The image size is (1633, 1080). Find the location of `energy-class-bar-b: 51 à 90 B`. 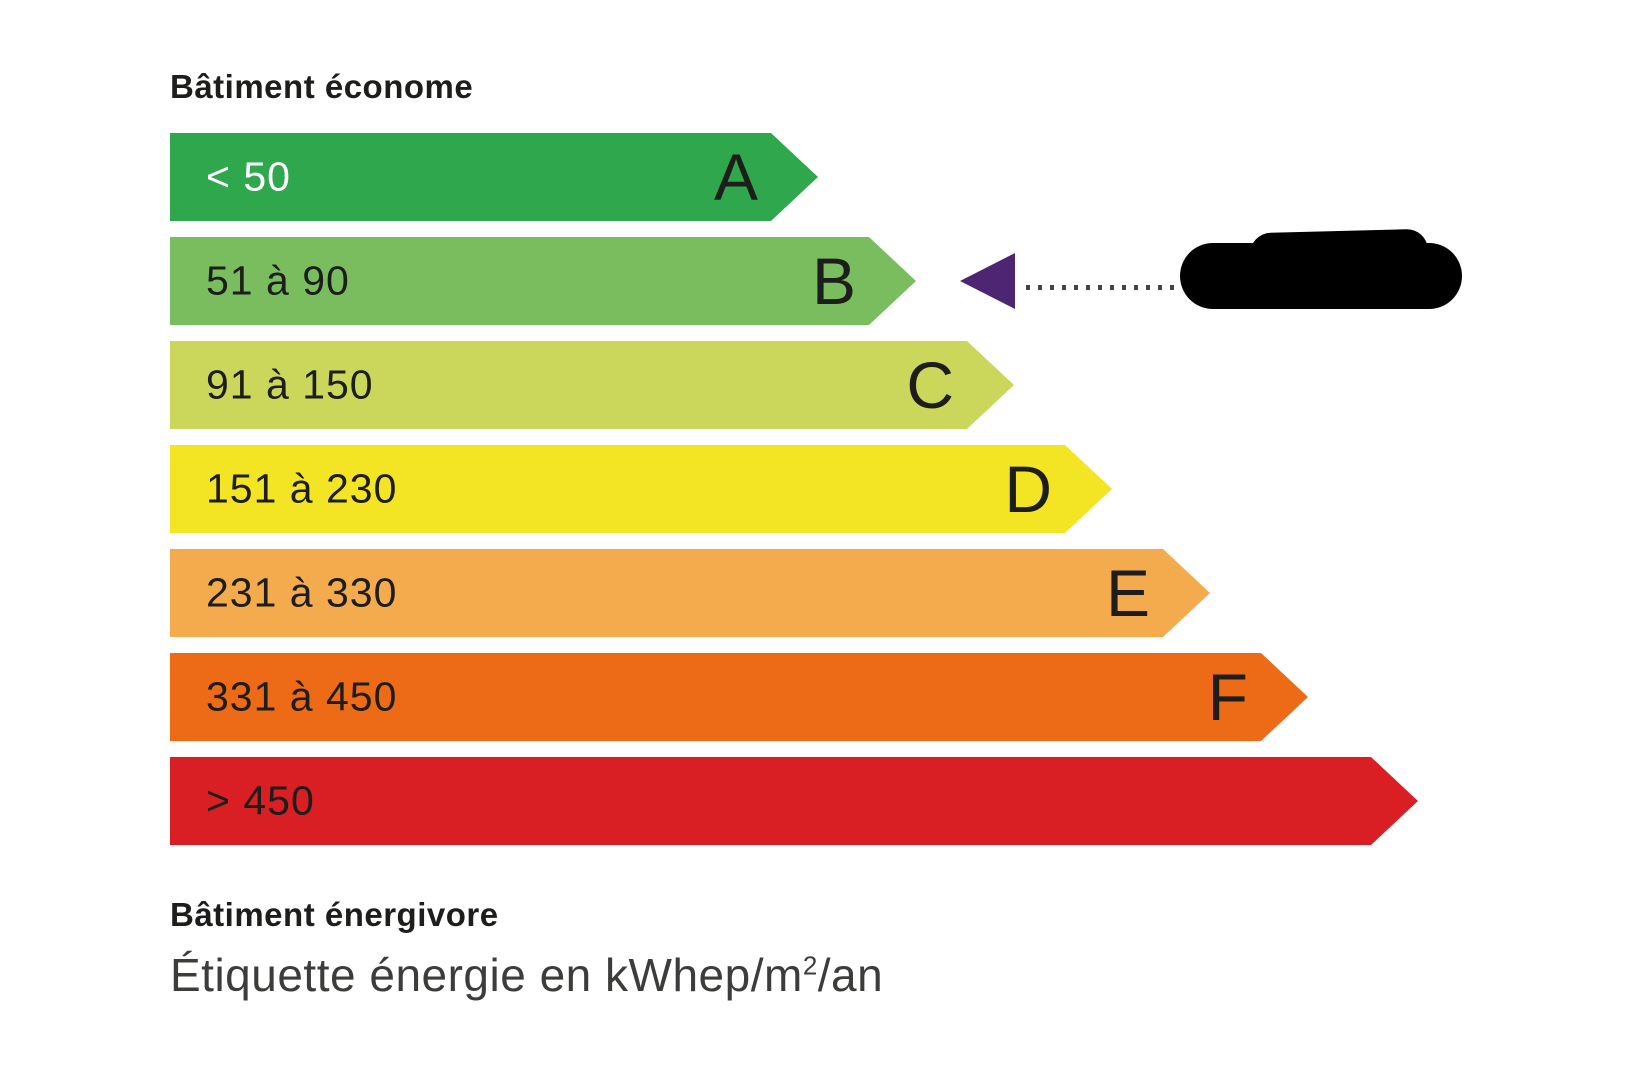

energy-class-bar-b: 51 à 90 B is located at coordinates (543, 281).